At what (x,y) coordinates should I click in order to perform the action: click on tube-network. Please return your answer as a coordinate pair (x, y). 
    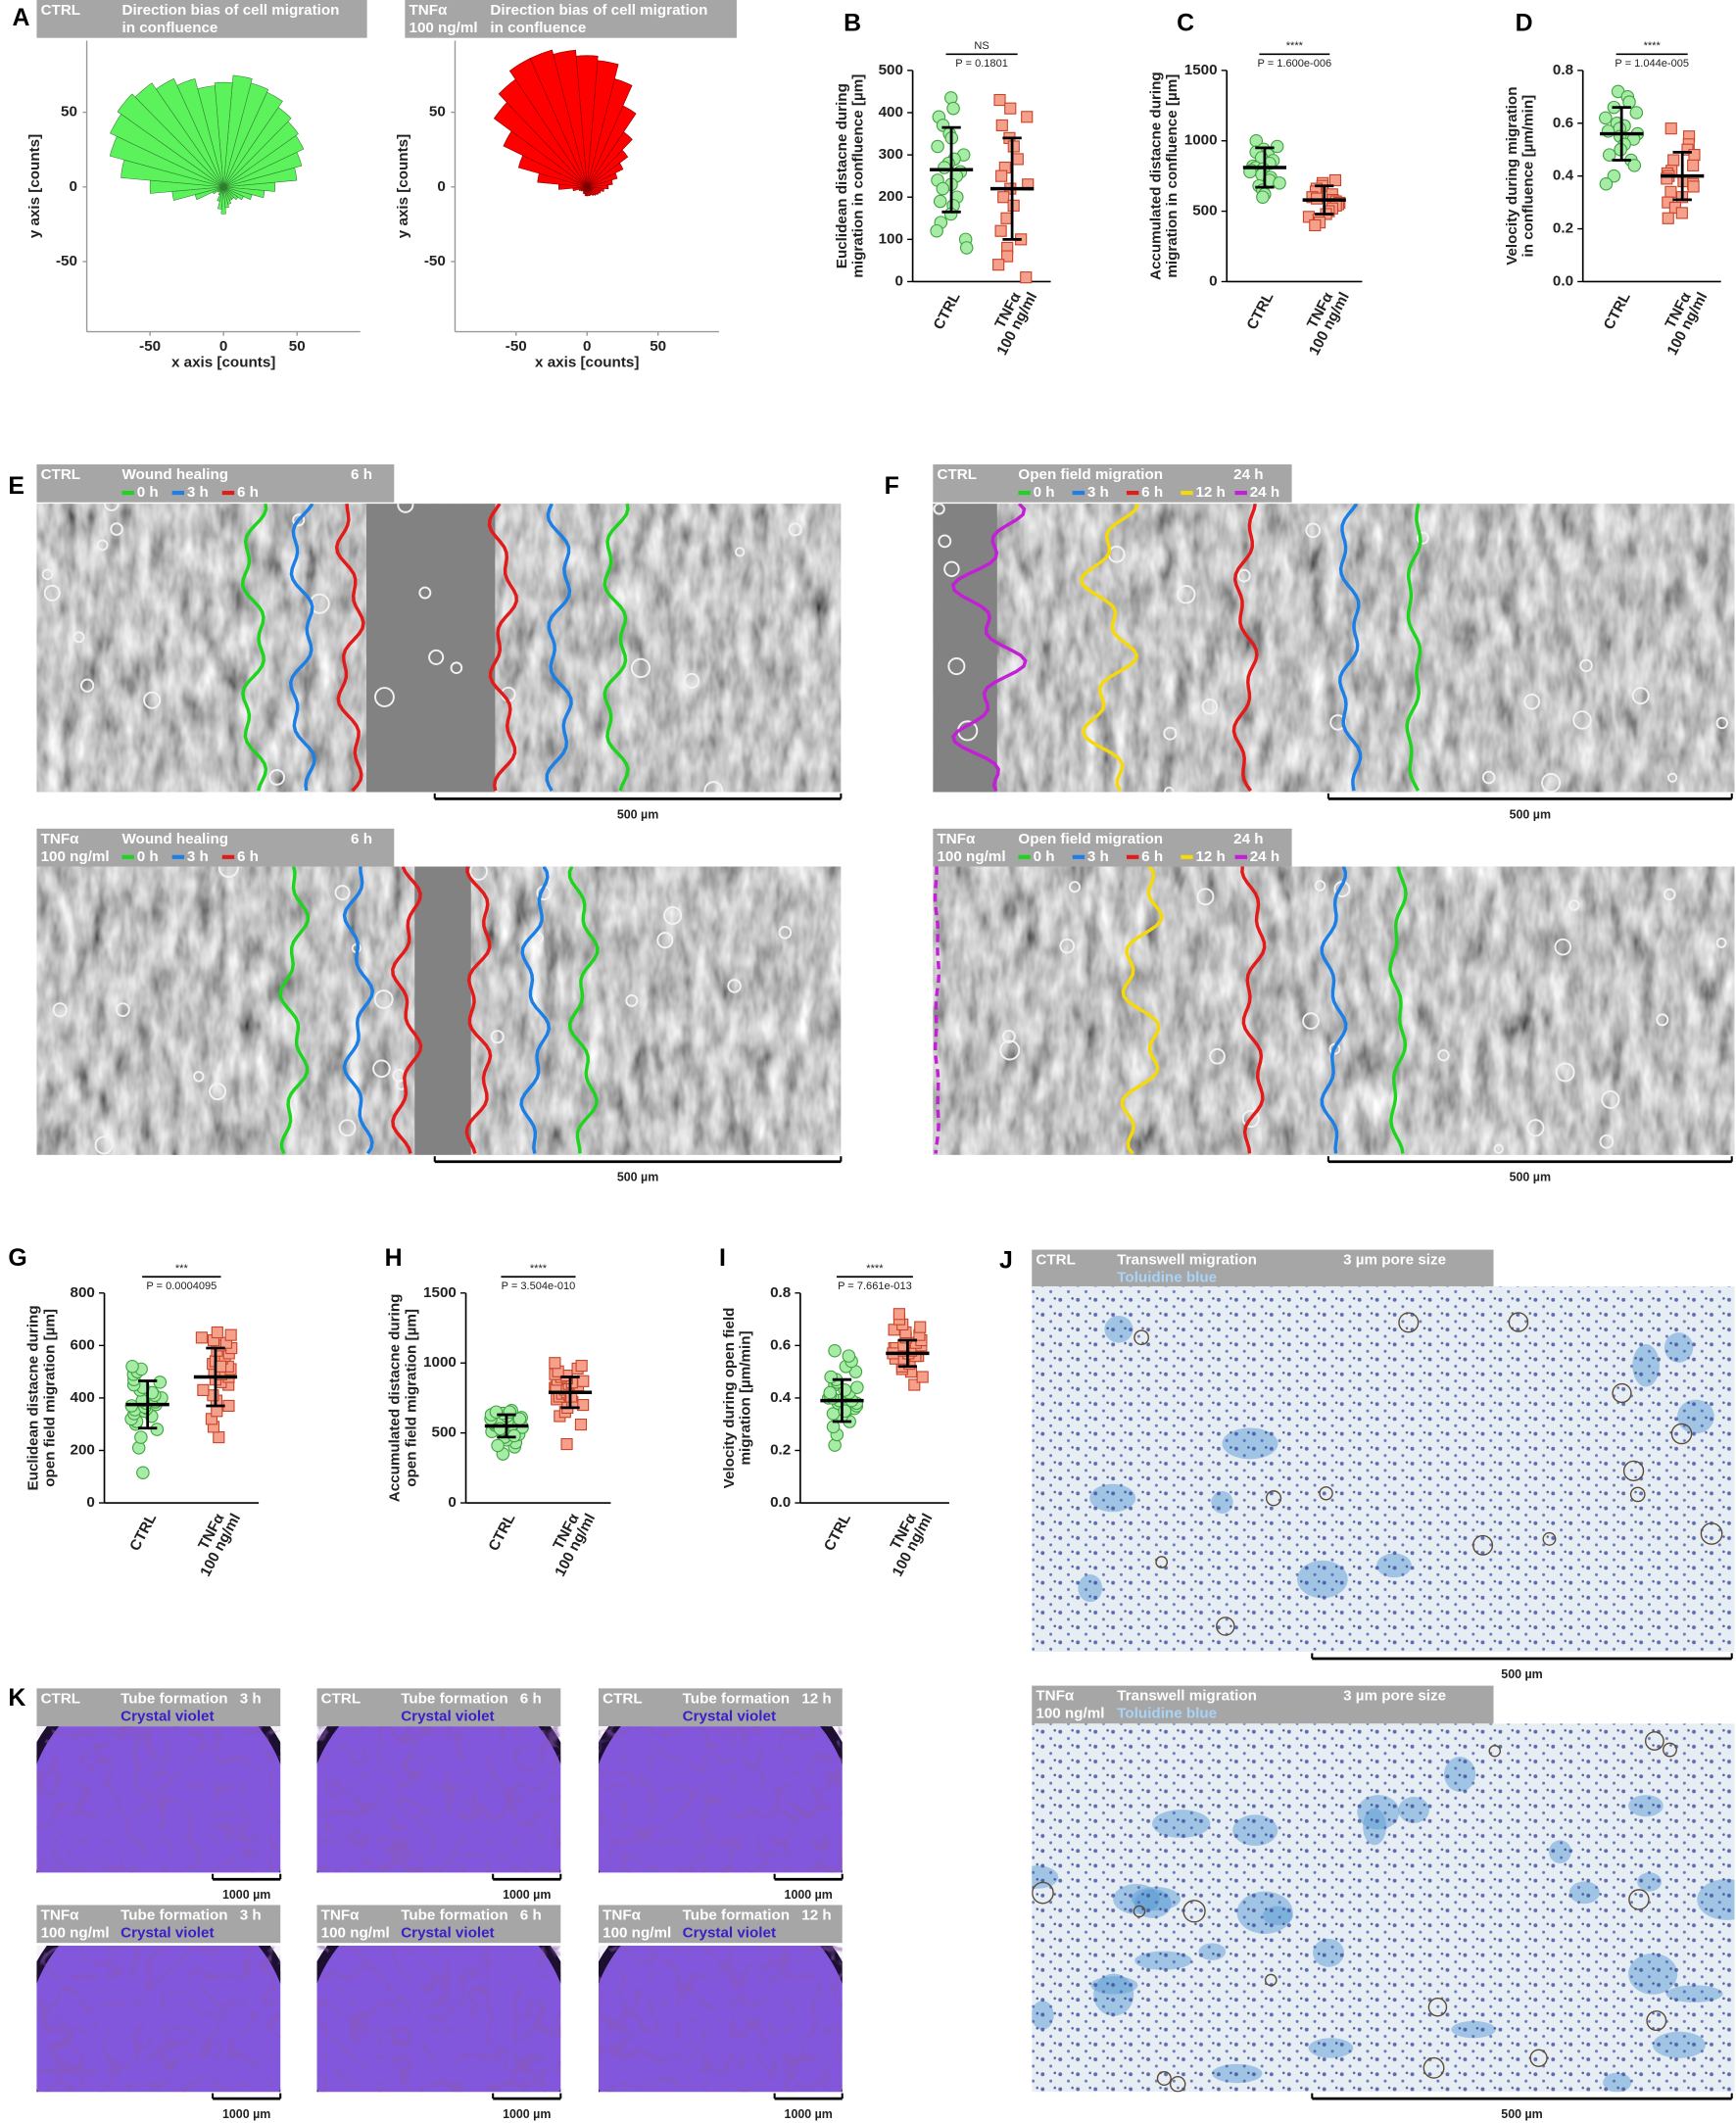
    Looking at the image, I should click on (720, 1800).